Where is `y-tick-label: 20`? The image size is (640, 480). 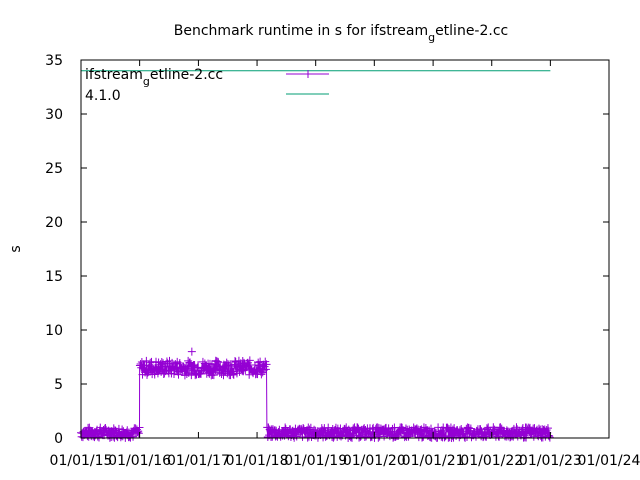
y-tick-label: 20 is located at coordinates (54, 223).